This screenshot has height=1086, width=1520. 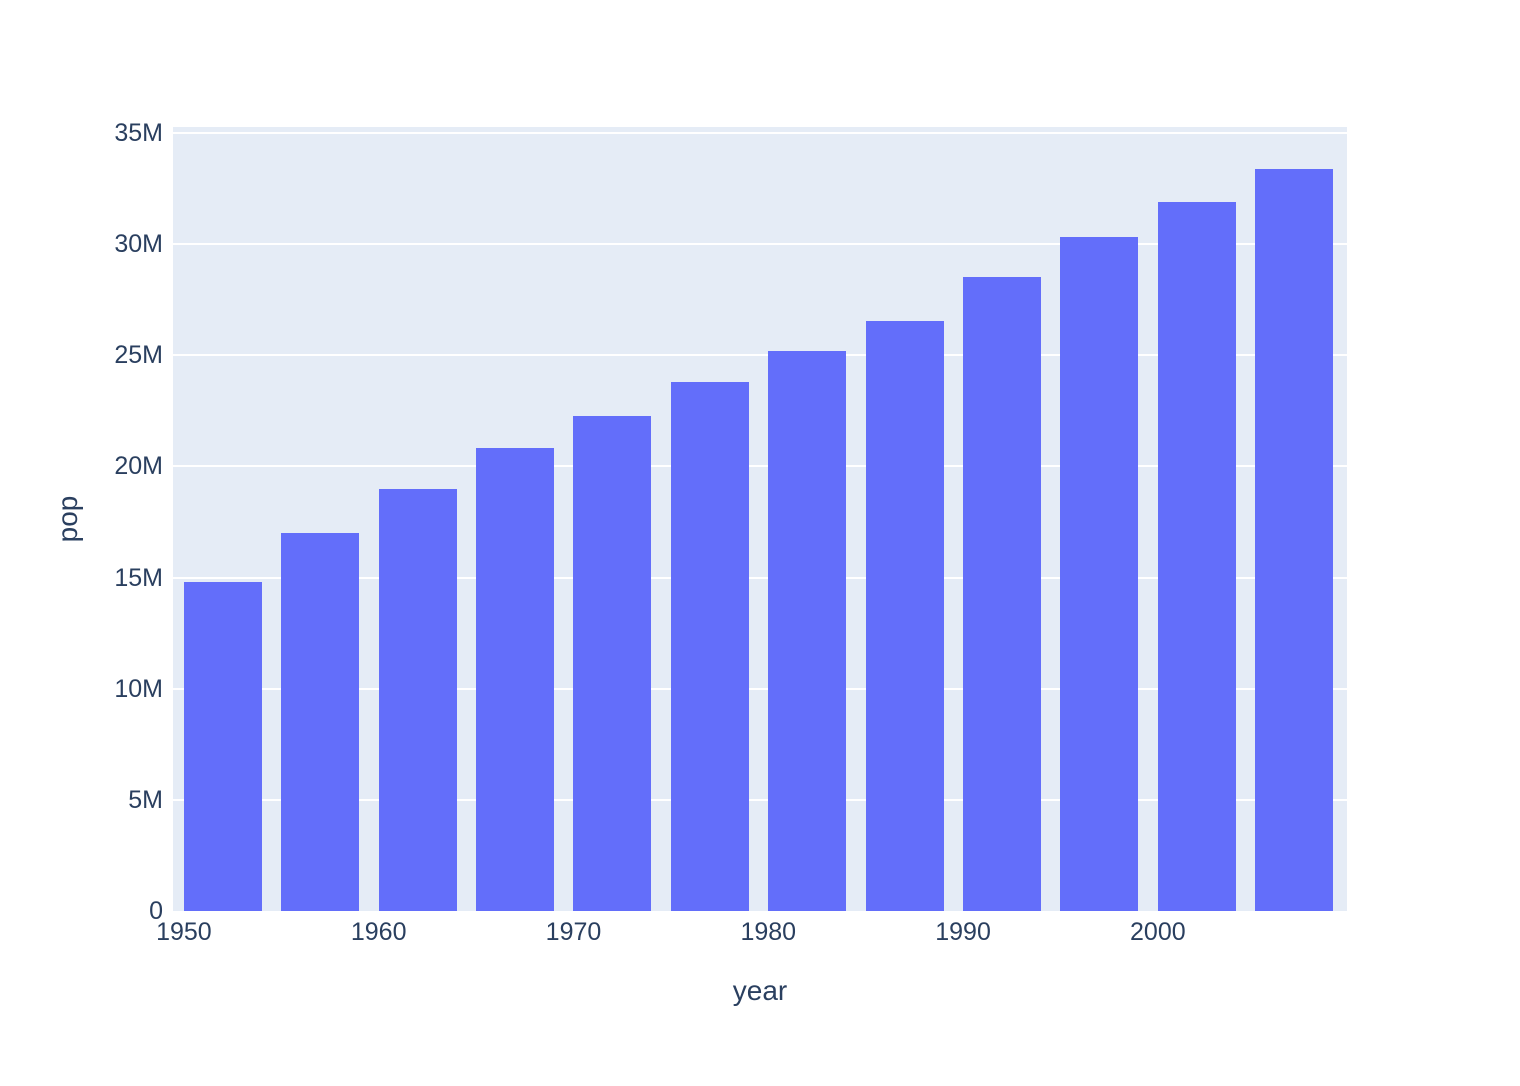 What do you see at coordinates (760, 990) in the screenshot?
I see `x-axis-title: year` at bounding box center [760, 990].